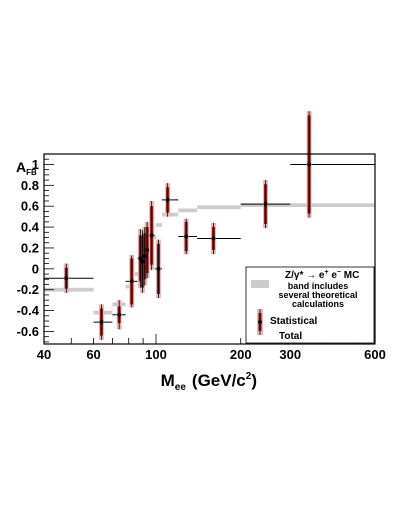  Describe the element at coordinates (375, 354) in the screenshot. I see `x-tick-label: 600` at that location.